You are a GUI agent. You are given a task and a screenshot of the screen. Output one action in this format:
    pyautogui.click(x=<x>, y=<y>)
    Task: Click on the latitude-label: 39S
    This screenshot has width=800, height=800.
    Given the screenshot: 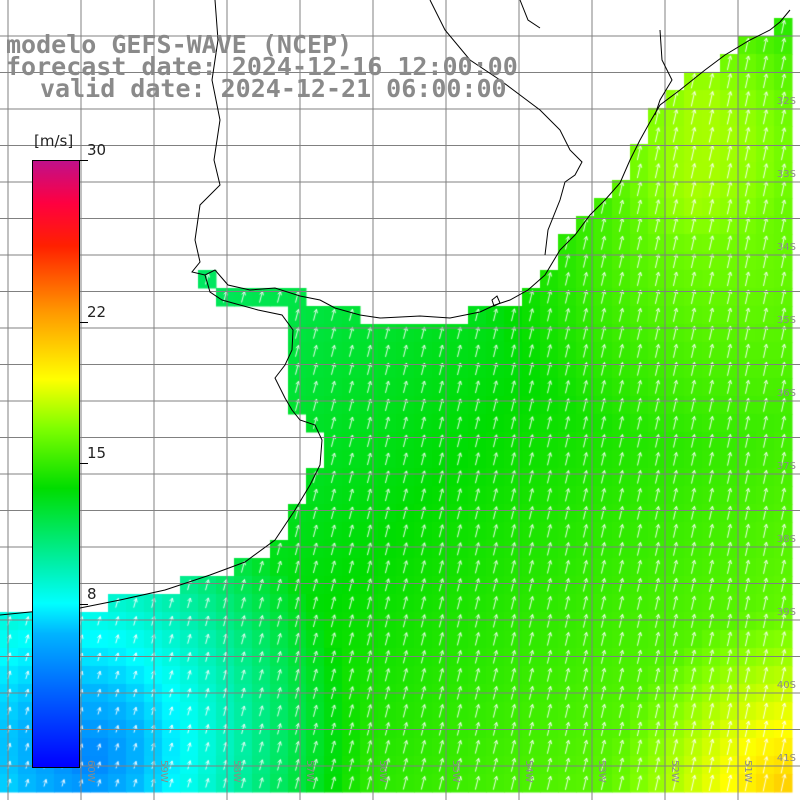 What is the action you would take?
    pyautogui.click(x=786, y=612)
    